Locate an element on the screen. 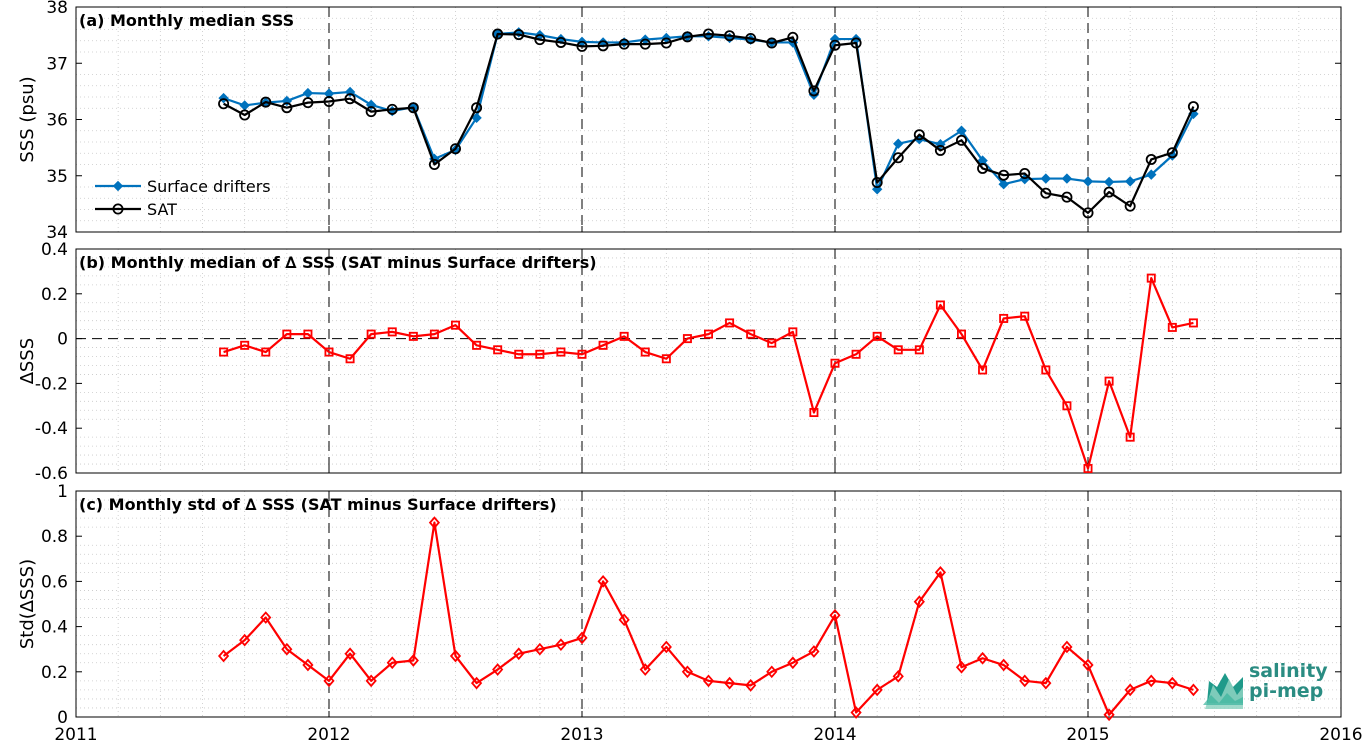 The height and width of the screenshot is (745, 1364). x-tick-label: 2013 is located at coordinates (581, 735).